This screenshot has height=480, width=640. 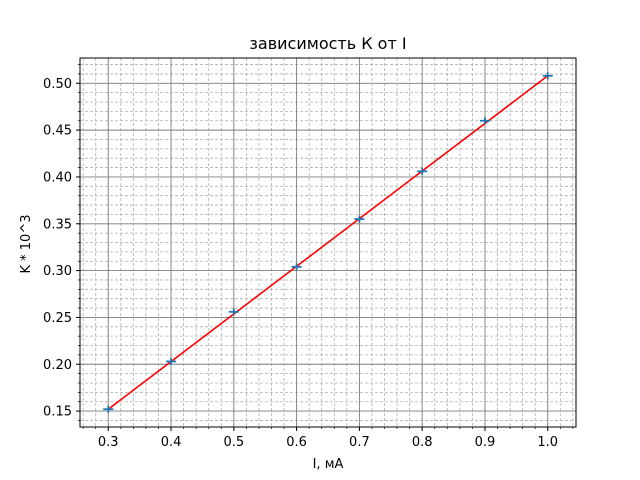 I want to click on x-tick-label: 0.7, so click(x=359, y=442).